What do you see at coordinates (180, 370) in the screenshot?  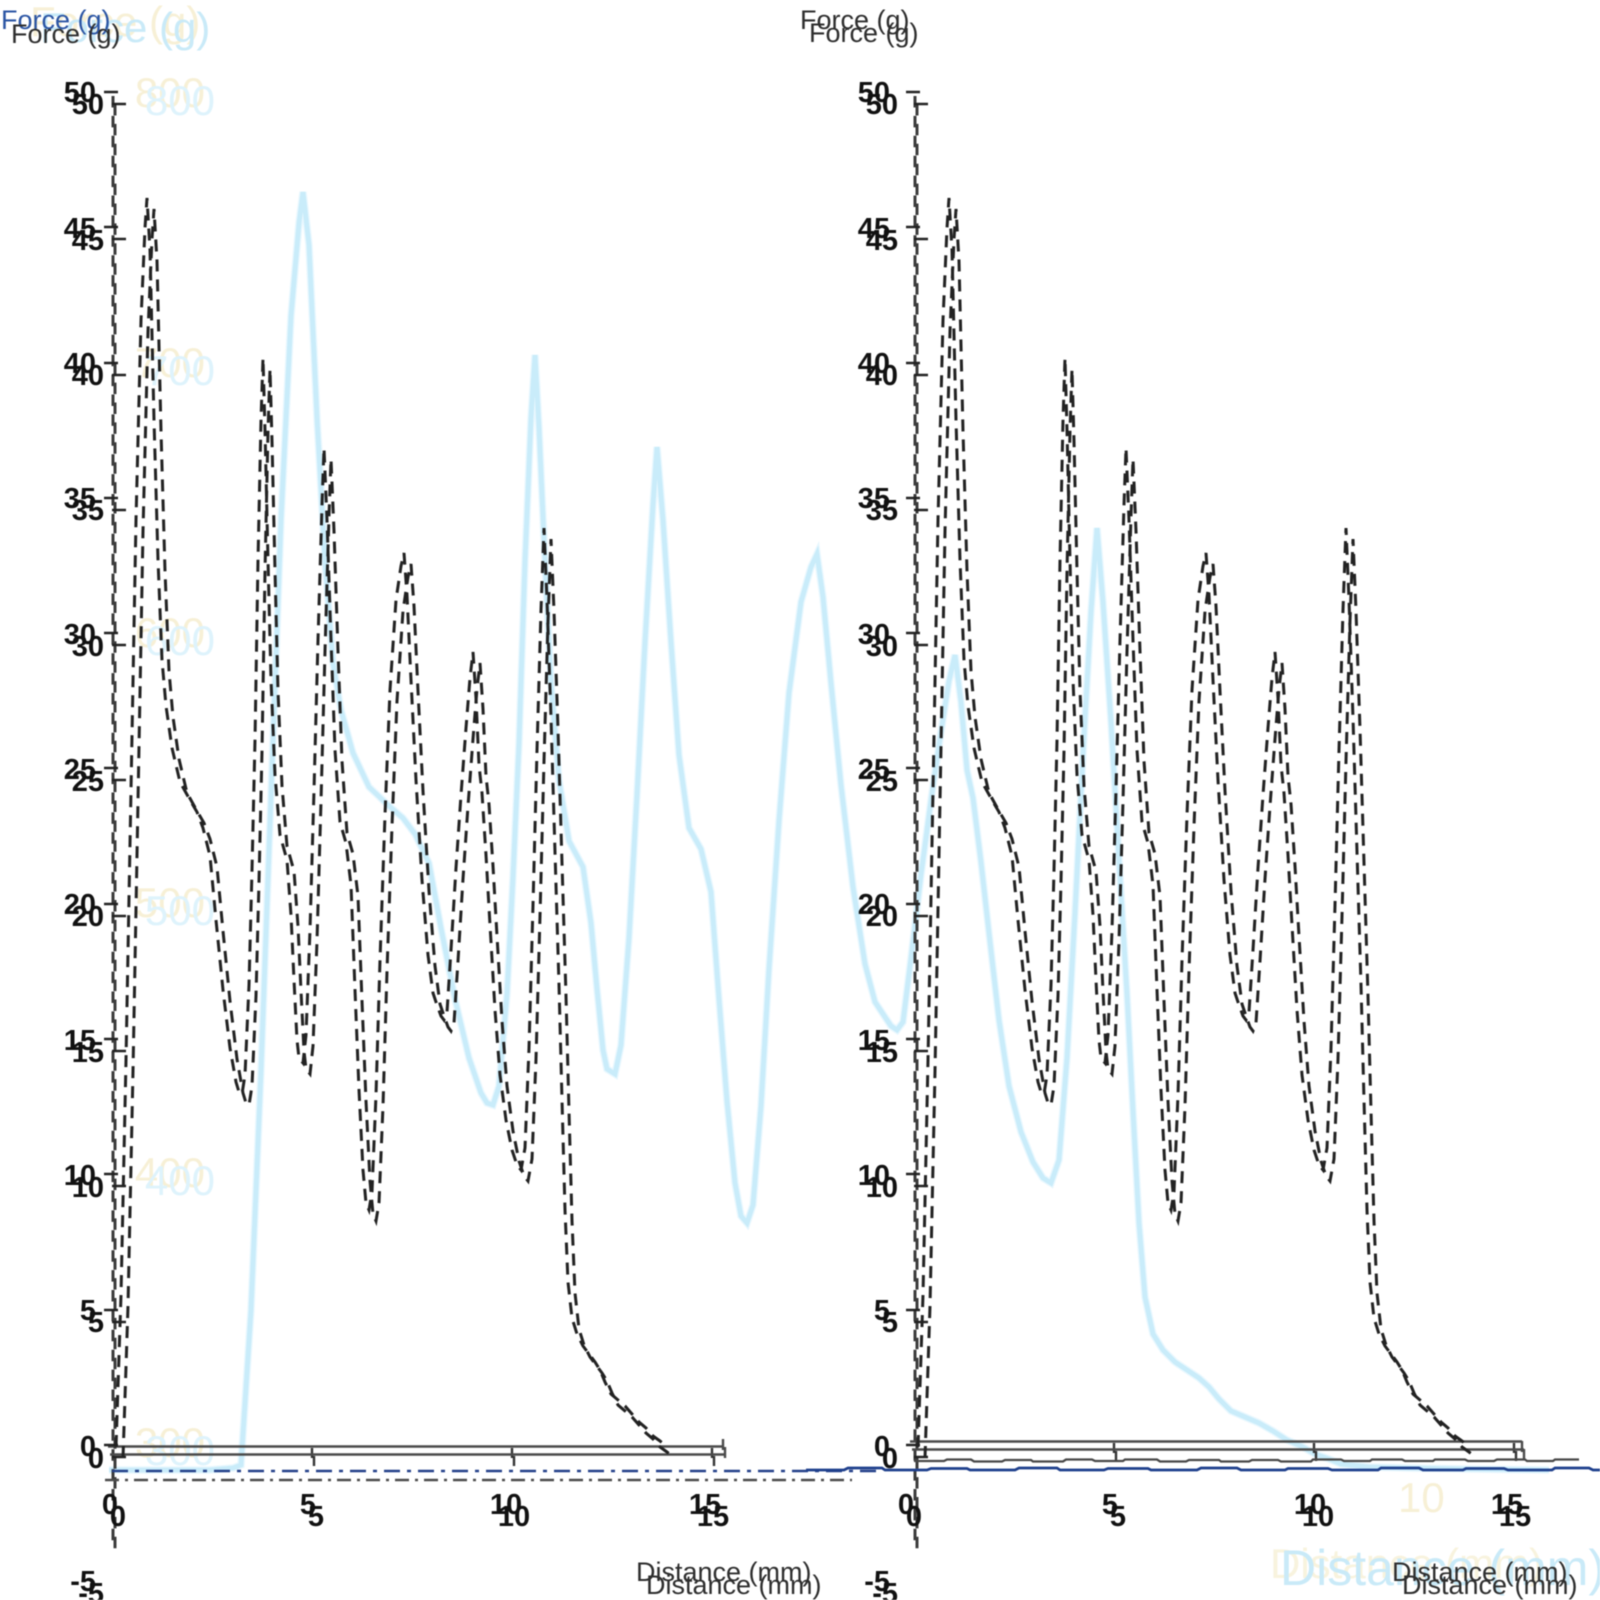 I see `svg-text: 700` at bounding box center [180, 370].